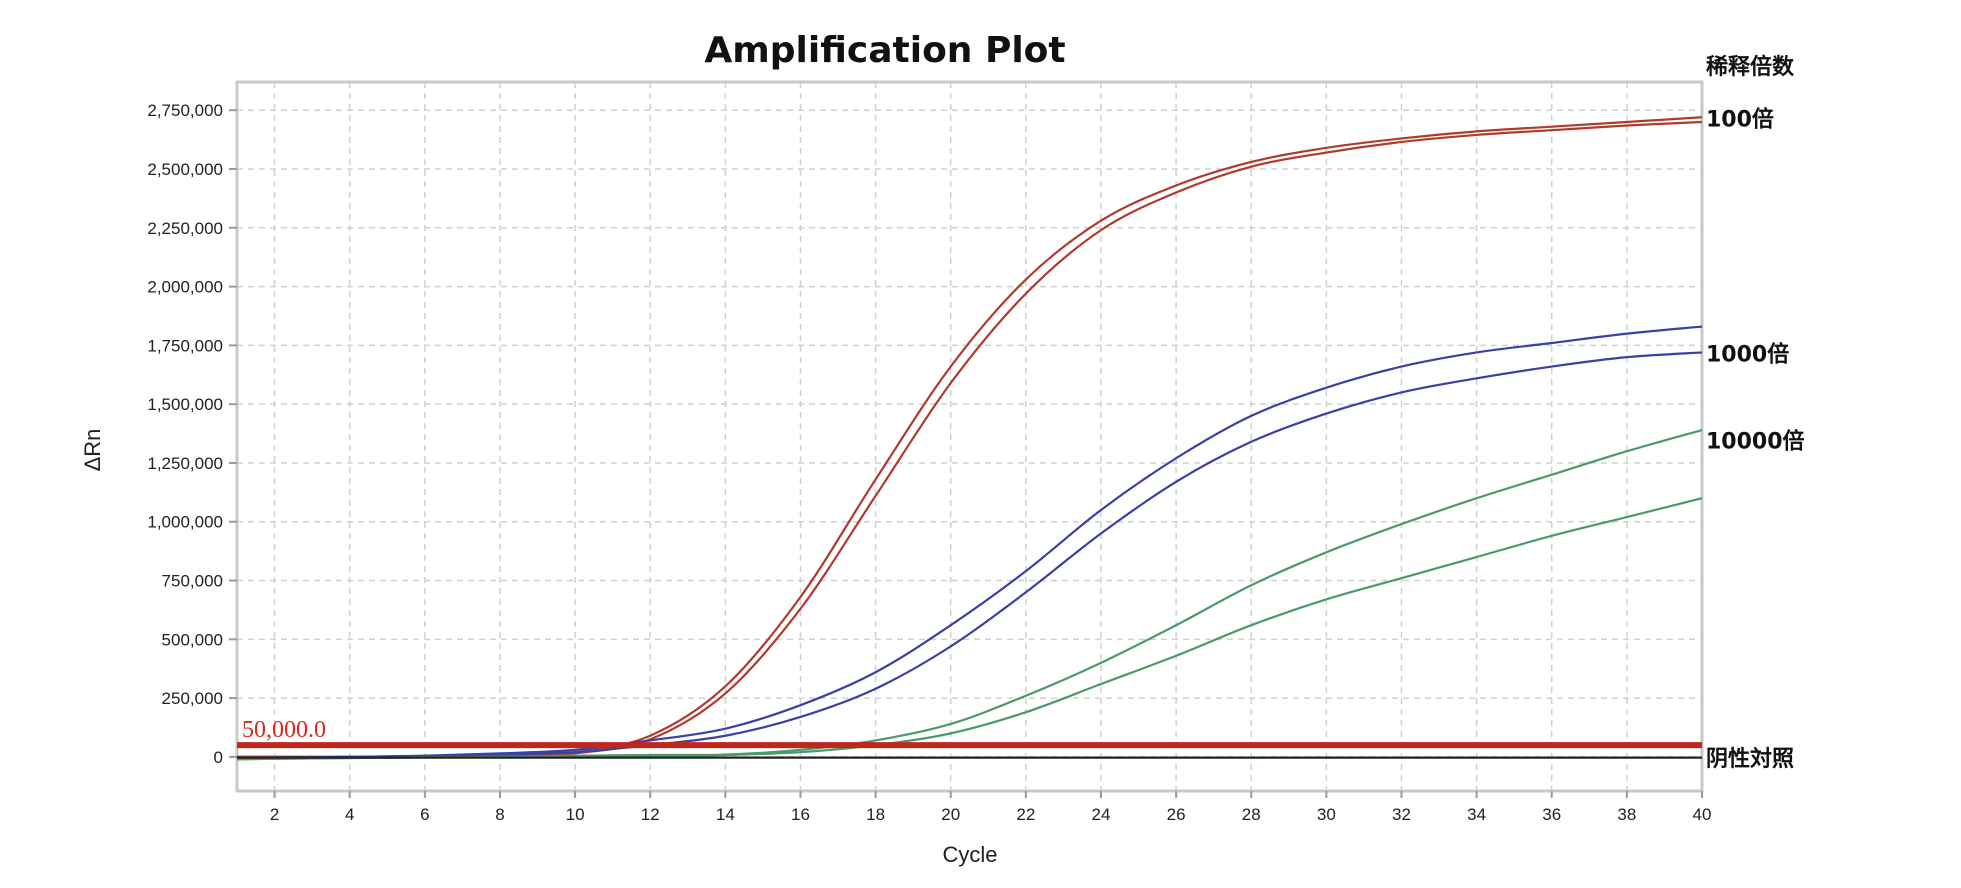  What do you see at coordinates (284, 730) in the screenshot?
I see `threshold-label: 50,000.0` at bounding box center [284, 730].